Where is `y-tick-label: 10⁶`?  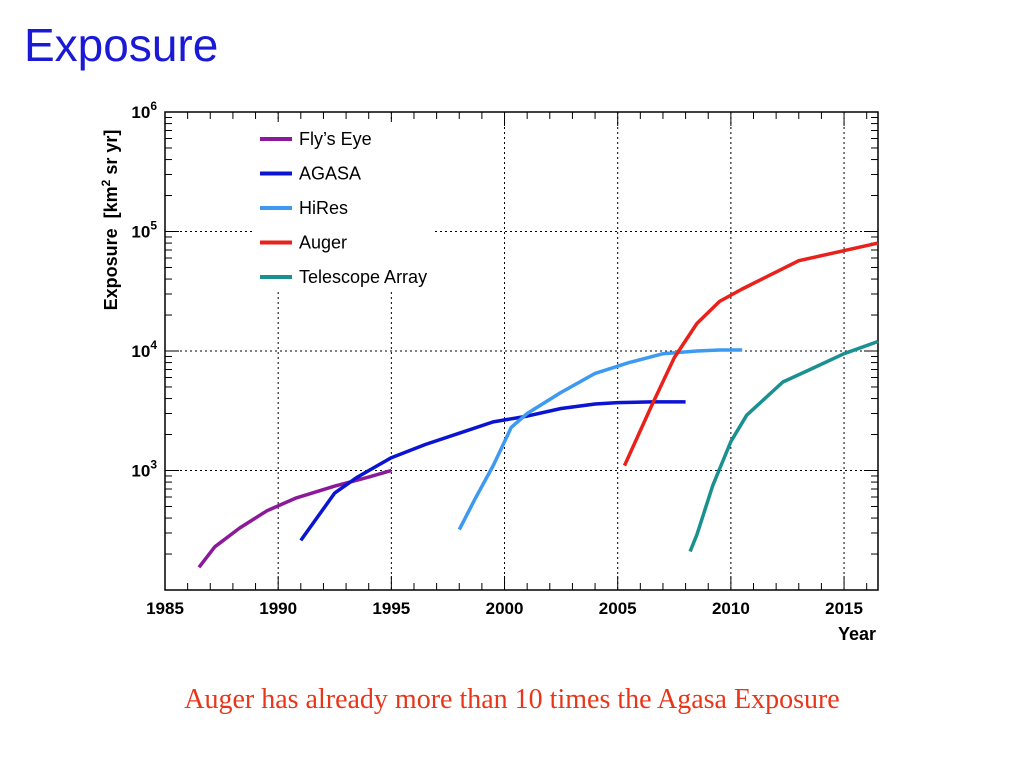 y-tick-label: 10⁶ is located at coordinates (144, 110).